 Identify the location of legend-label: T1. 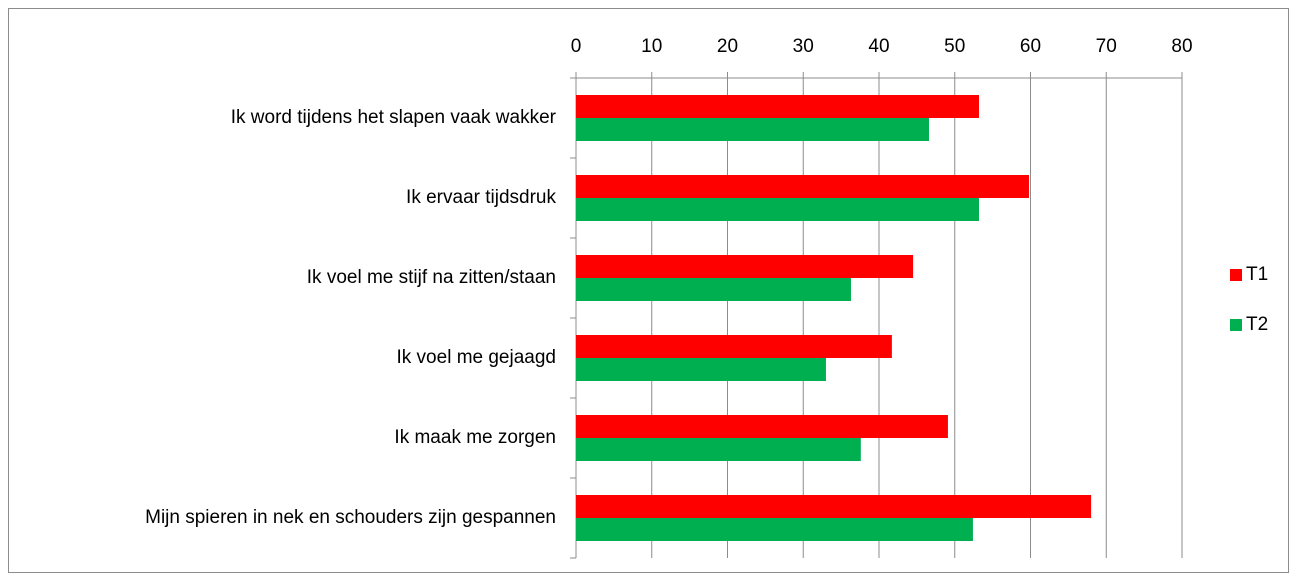
(1257, 274).